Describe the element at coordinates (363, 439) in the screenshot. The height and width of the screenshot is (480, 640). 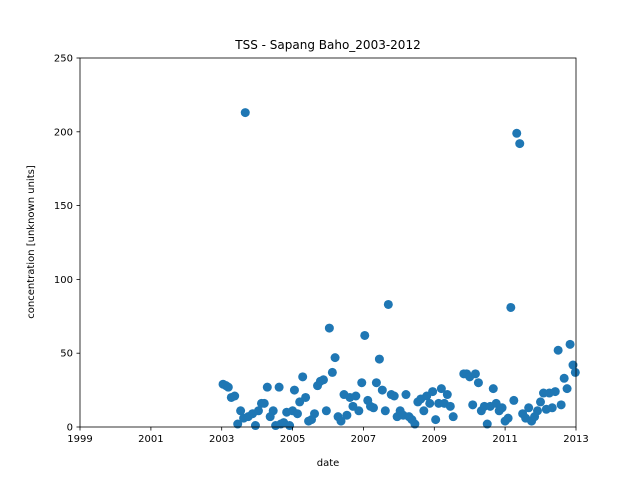
I see `x-tick-label: 2007` at that location.